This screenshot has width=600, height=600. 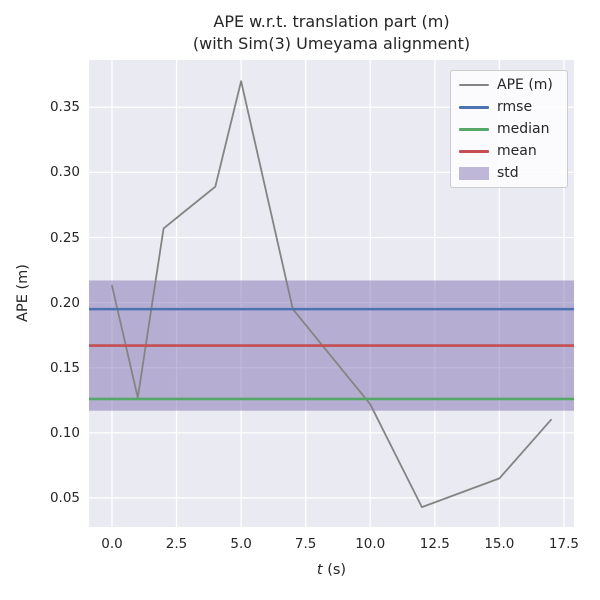 What do you see at coordinates (64, 432) in the screenshot?
I see `y-tick-label: 0.10` at bounding box center [64, 432].